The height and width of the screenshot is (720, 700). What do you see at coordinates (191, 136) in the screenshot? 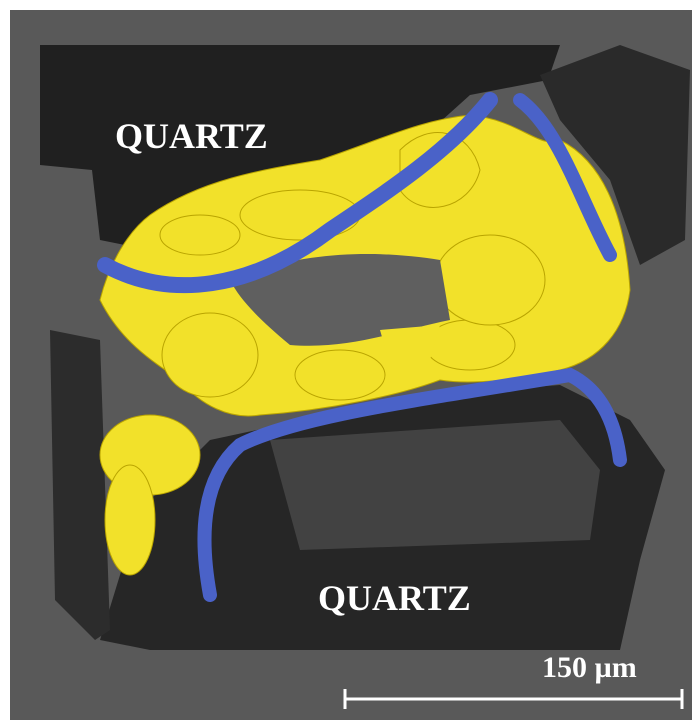
I see `label-top: QUARTZ` at bounding box center [191, 136].